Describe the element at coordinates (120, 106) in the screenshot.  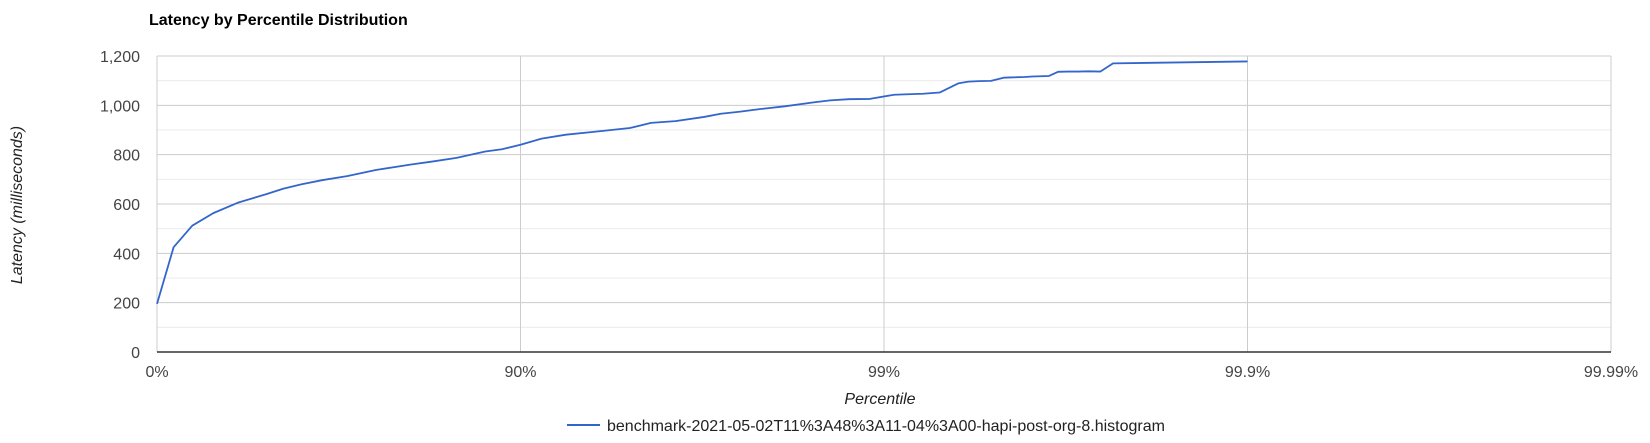
I see `y-tick-label: 1,000` at that location.